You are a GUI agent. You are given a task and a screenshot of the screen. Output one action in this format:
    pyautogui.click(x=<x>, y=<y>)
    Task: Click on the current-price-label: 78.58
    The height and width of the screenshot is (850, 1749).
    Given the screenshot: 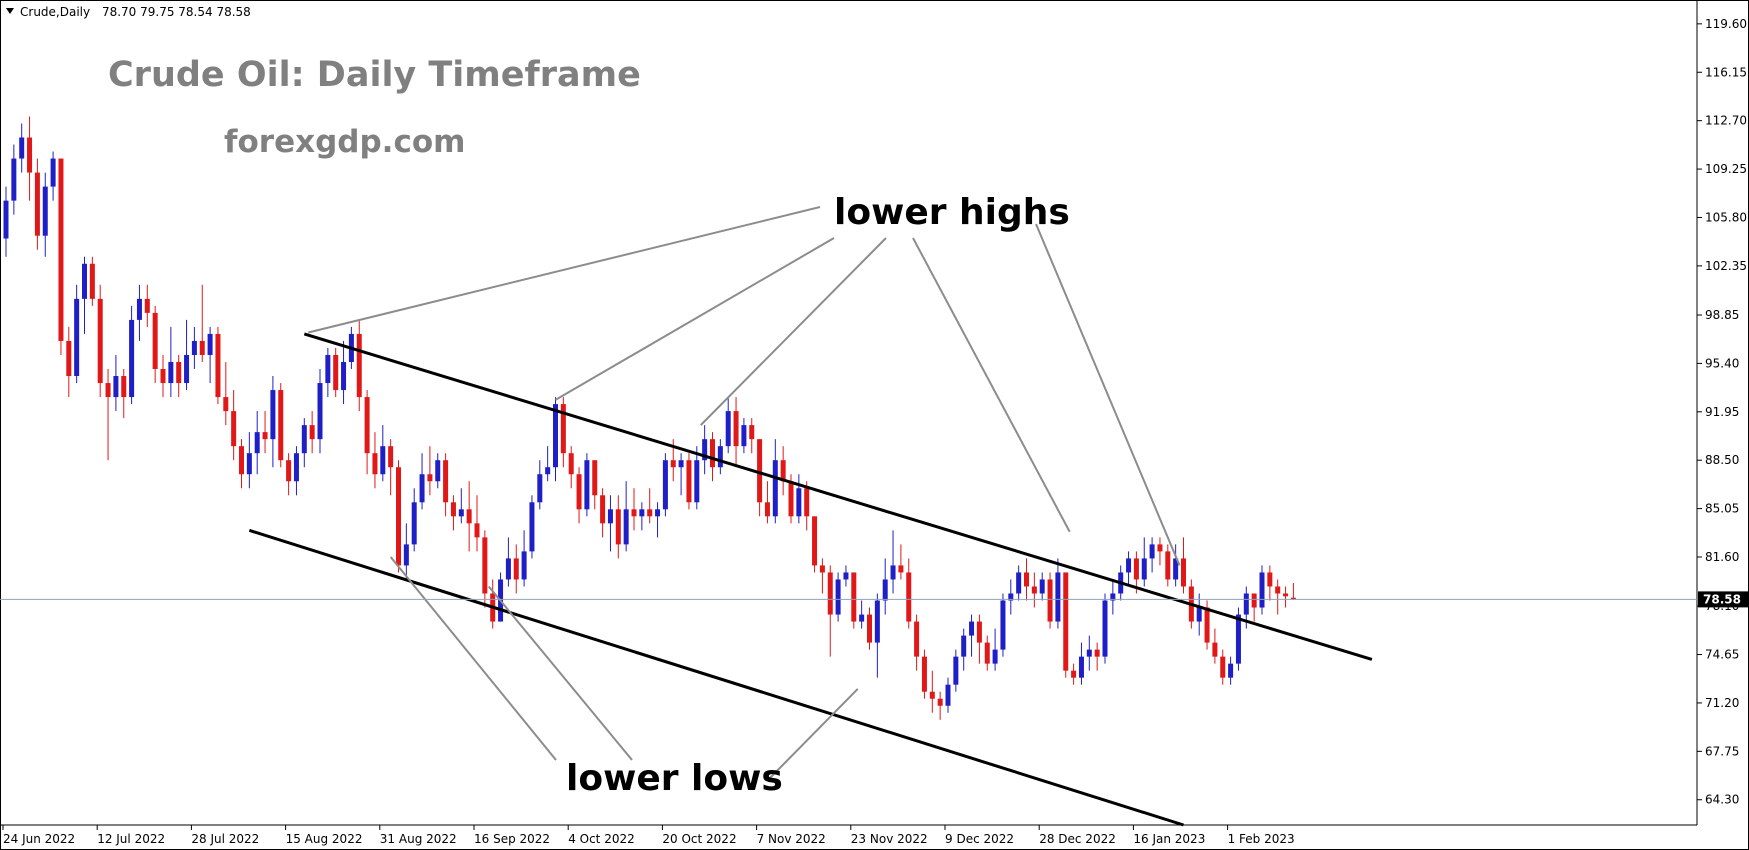 What is the action you would take?
    pyautogui.click(x=1722, y=599)
    